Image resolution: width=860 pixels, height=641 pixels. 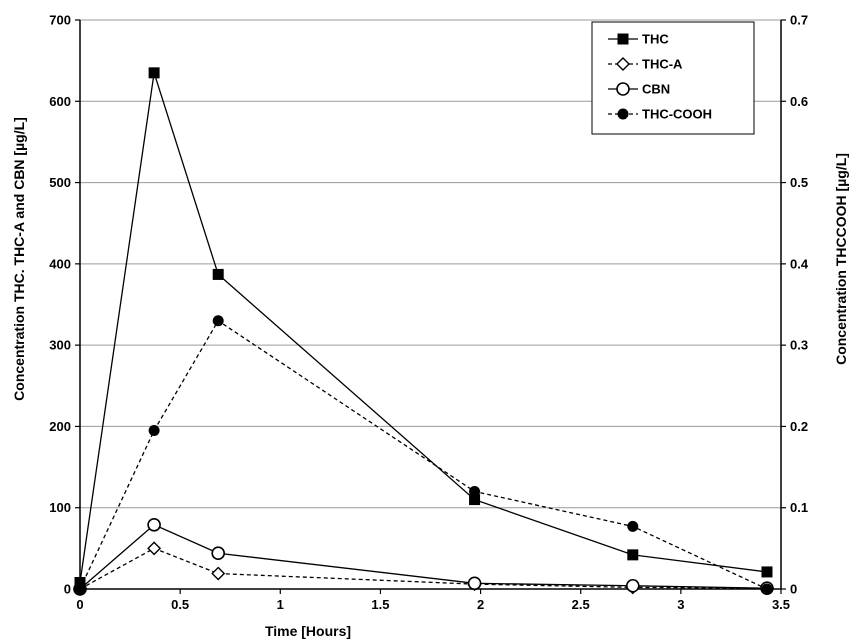 What do you see at coordinates (793, 589) in the screenshot?
I see `right-tick-label: 0` at bounding box center [793, 589].